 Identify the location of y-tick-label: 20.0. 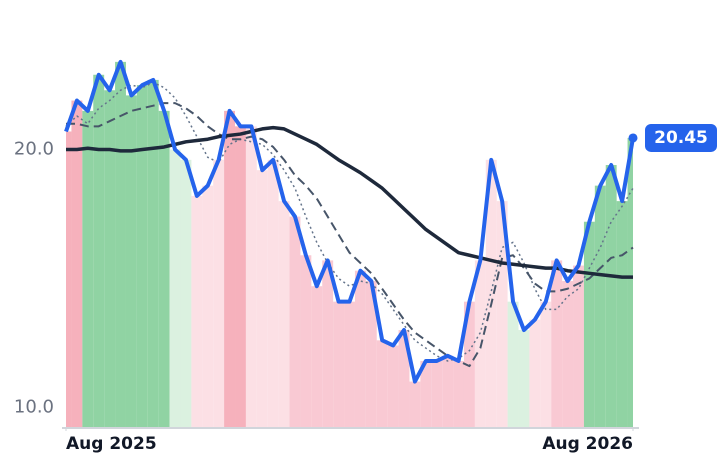
(34, 149).